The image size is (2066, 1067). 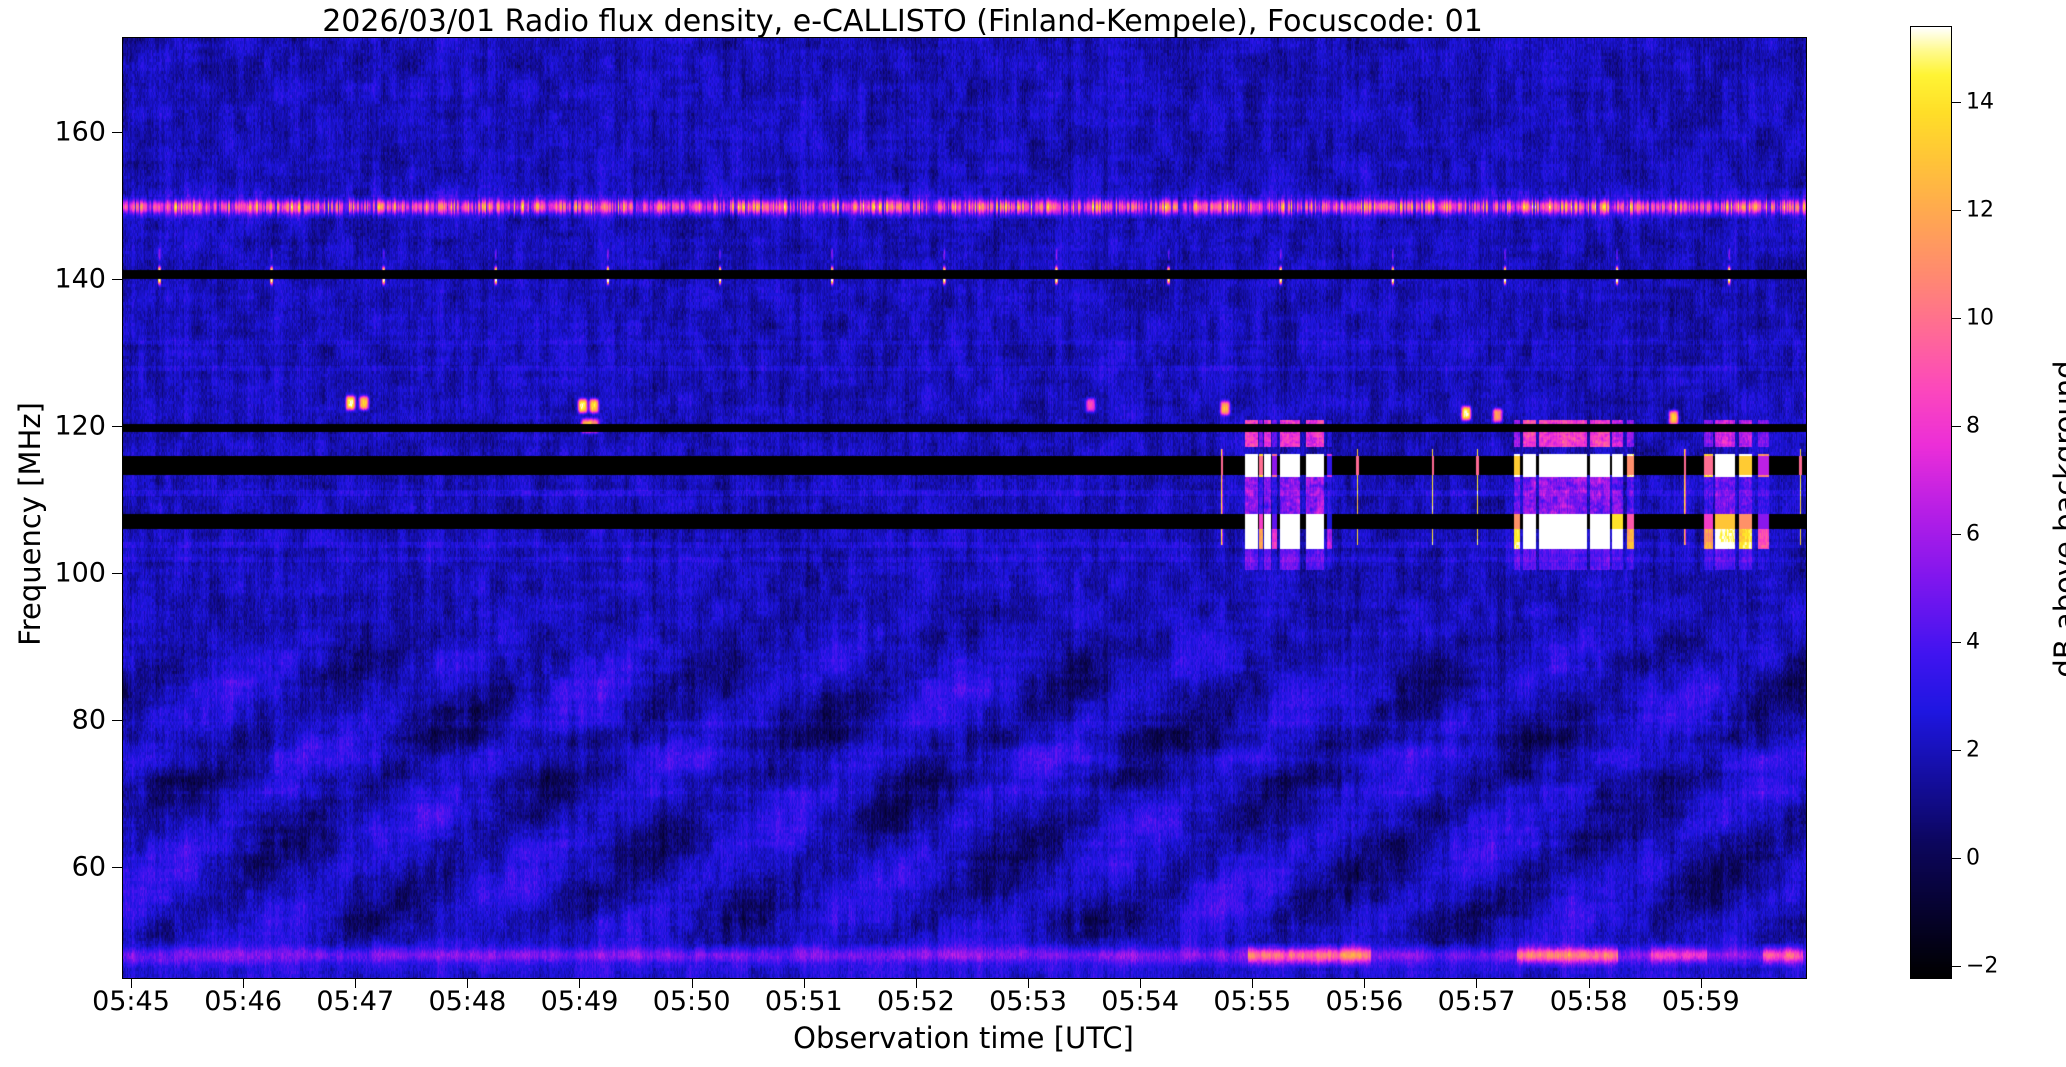 I want to click on colorbar-tick-label: 12, so click(x=1980, y=210).